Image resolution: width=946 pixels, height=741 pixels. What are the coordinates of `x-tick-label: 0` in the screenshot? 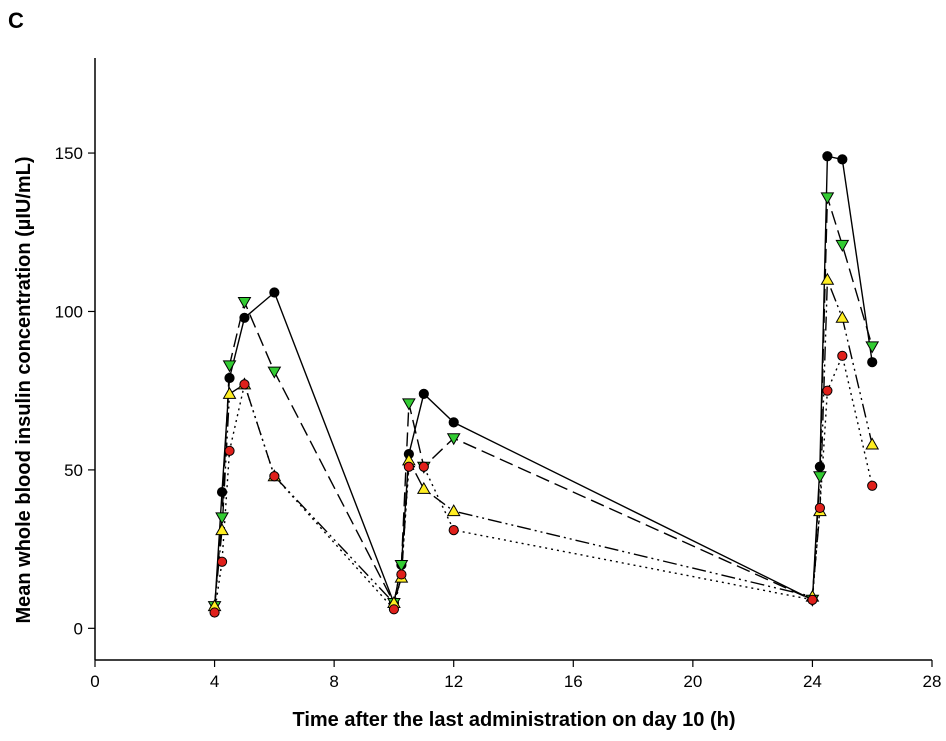 It's located at (94, 681).